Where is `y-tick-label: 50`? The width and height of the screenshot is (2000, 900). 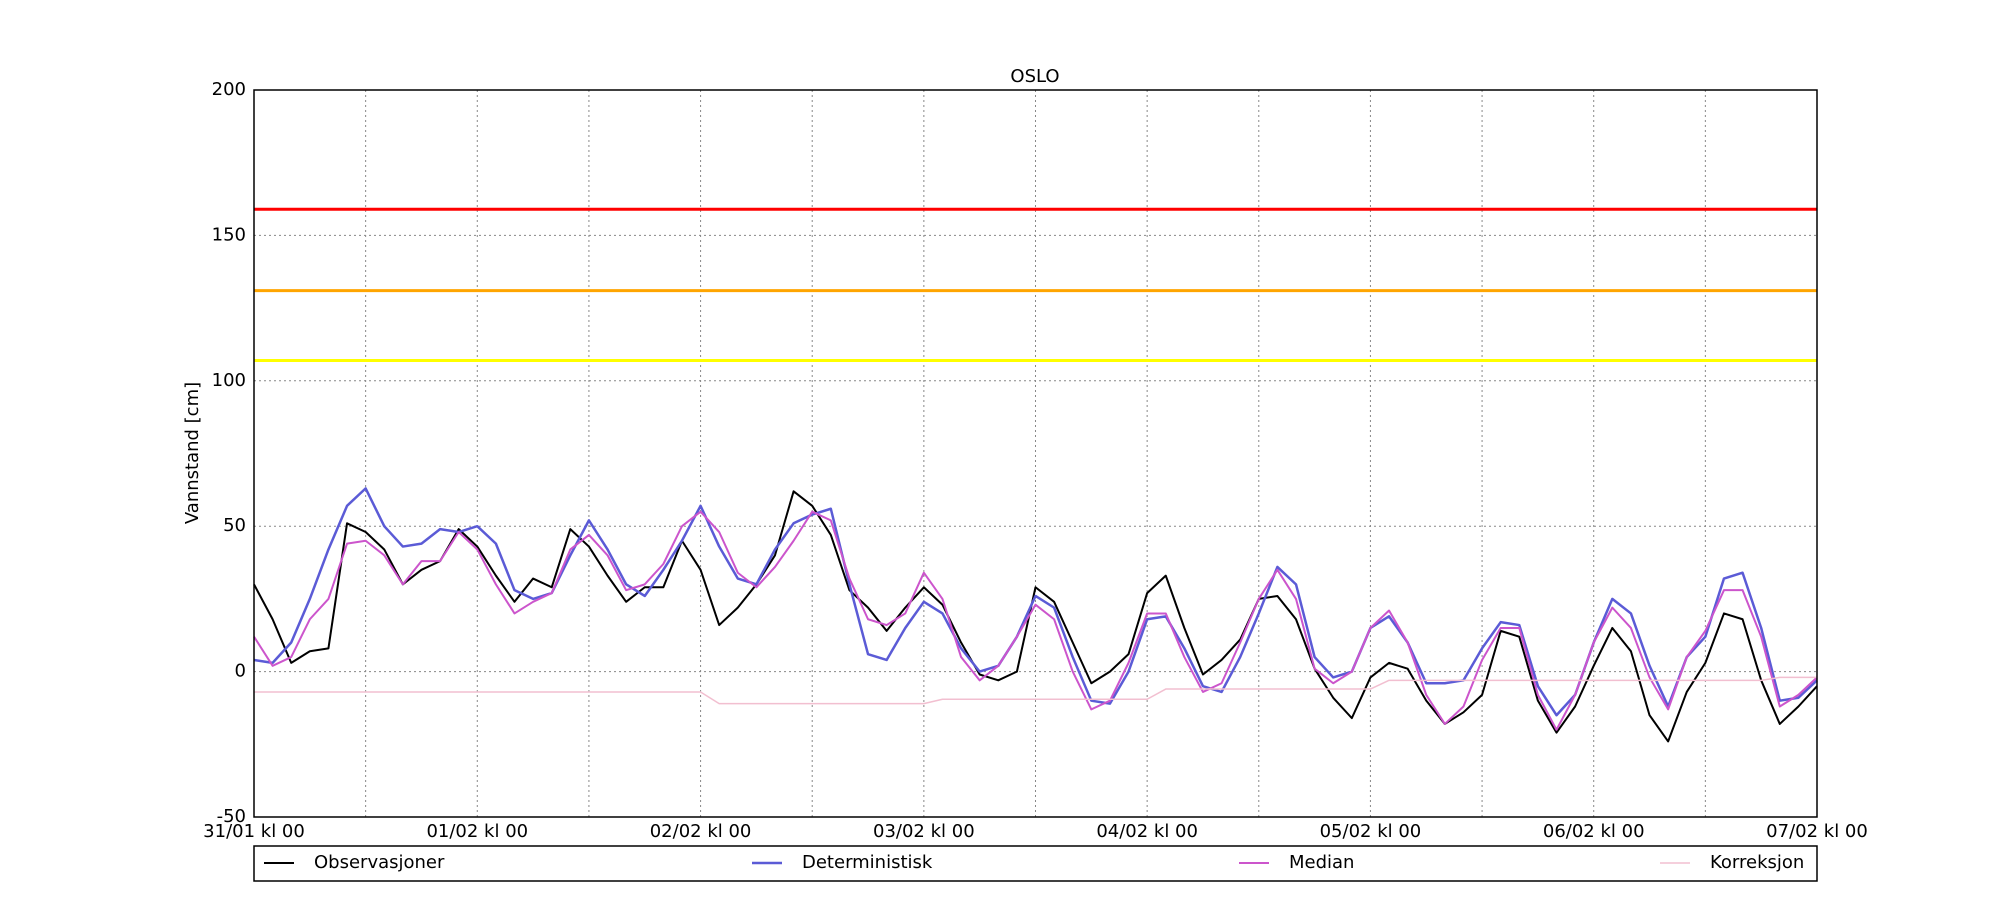 y-tick-label: 50 is located at coordinates (234, 525).